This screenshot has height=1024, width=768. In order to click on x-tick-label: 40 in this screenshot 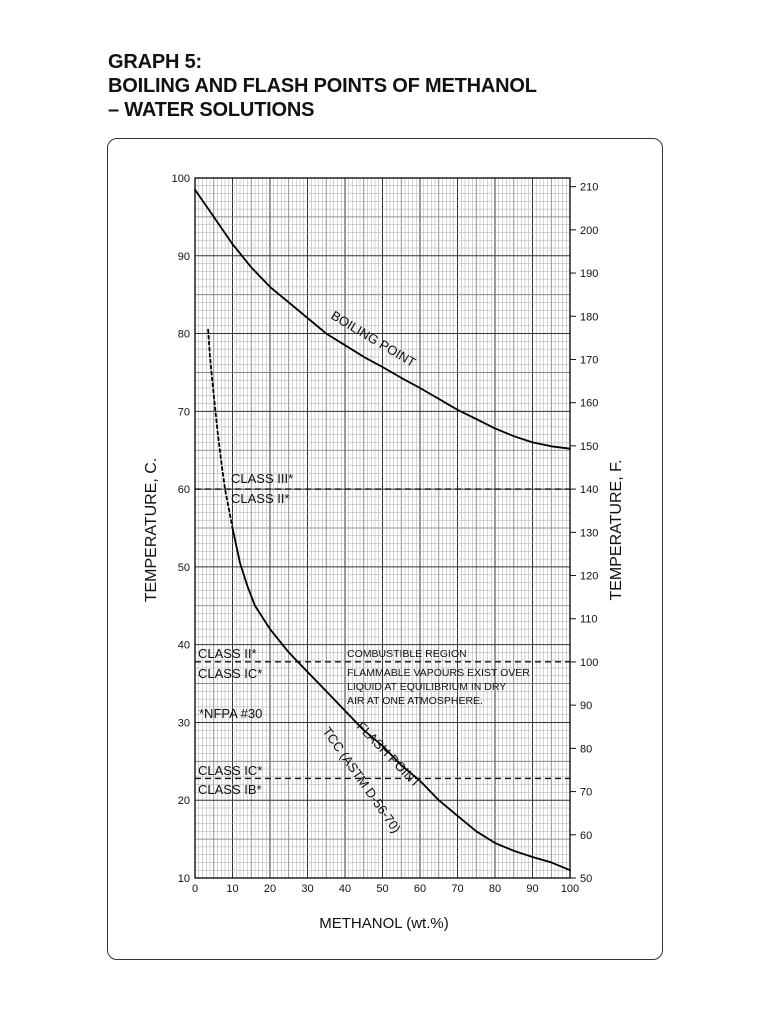, I will do `click(345, 889)`.